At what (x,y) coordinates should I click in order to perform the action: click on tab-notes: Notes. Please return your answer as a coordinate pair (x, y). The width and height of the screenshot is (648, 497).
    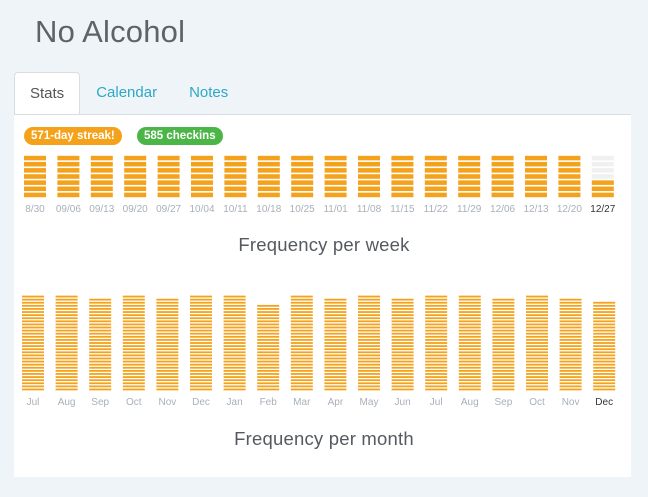
    Looking at the image, I should click on (209, 92).